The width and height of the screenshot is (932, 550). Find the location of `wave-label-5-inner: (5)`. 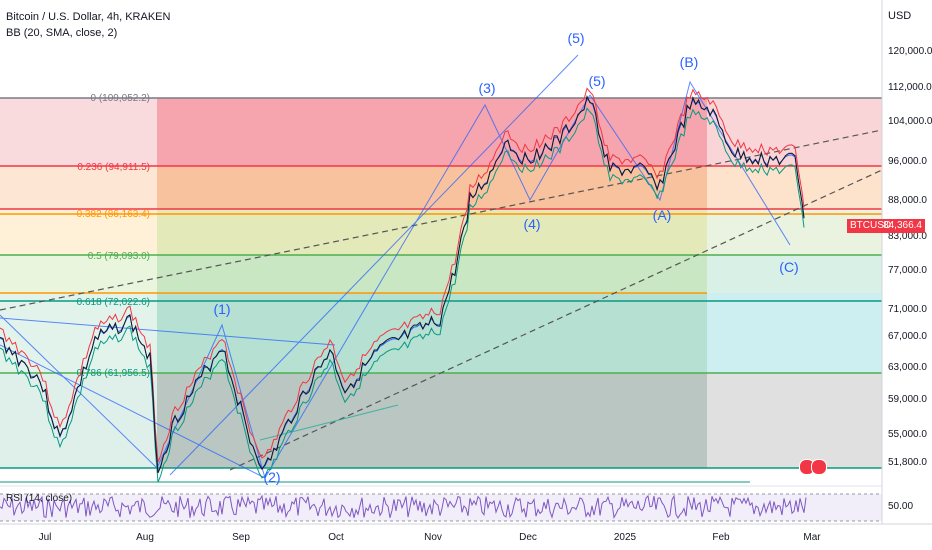

wave-label-5-inner: (5) is located at coordinates (596, 81).